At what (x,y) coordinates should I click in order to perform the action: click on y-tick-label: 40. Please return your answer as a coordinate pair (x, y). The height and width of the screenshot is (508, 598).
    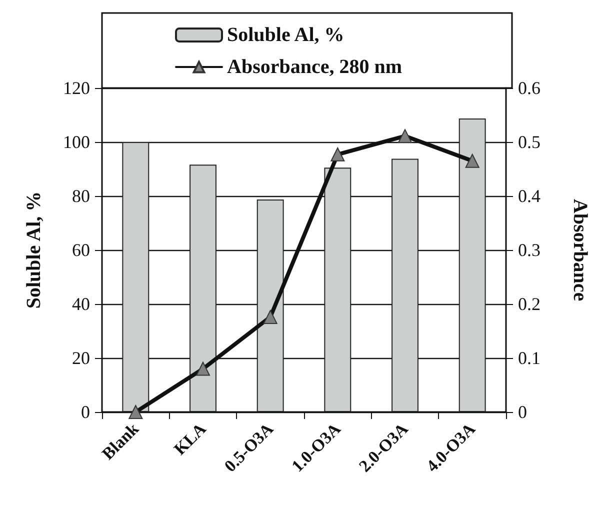
    Looking at the image, I should click on (81, 304).